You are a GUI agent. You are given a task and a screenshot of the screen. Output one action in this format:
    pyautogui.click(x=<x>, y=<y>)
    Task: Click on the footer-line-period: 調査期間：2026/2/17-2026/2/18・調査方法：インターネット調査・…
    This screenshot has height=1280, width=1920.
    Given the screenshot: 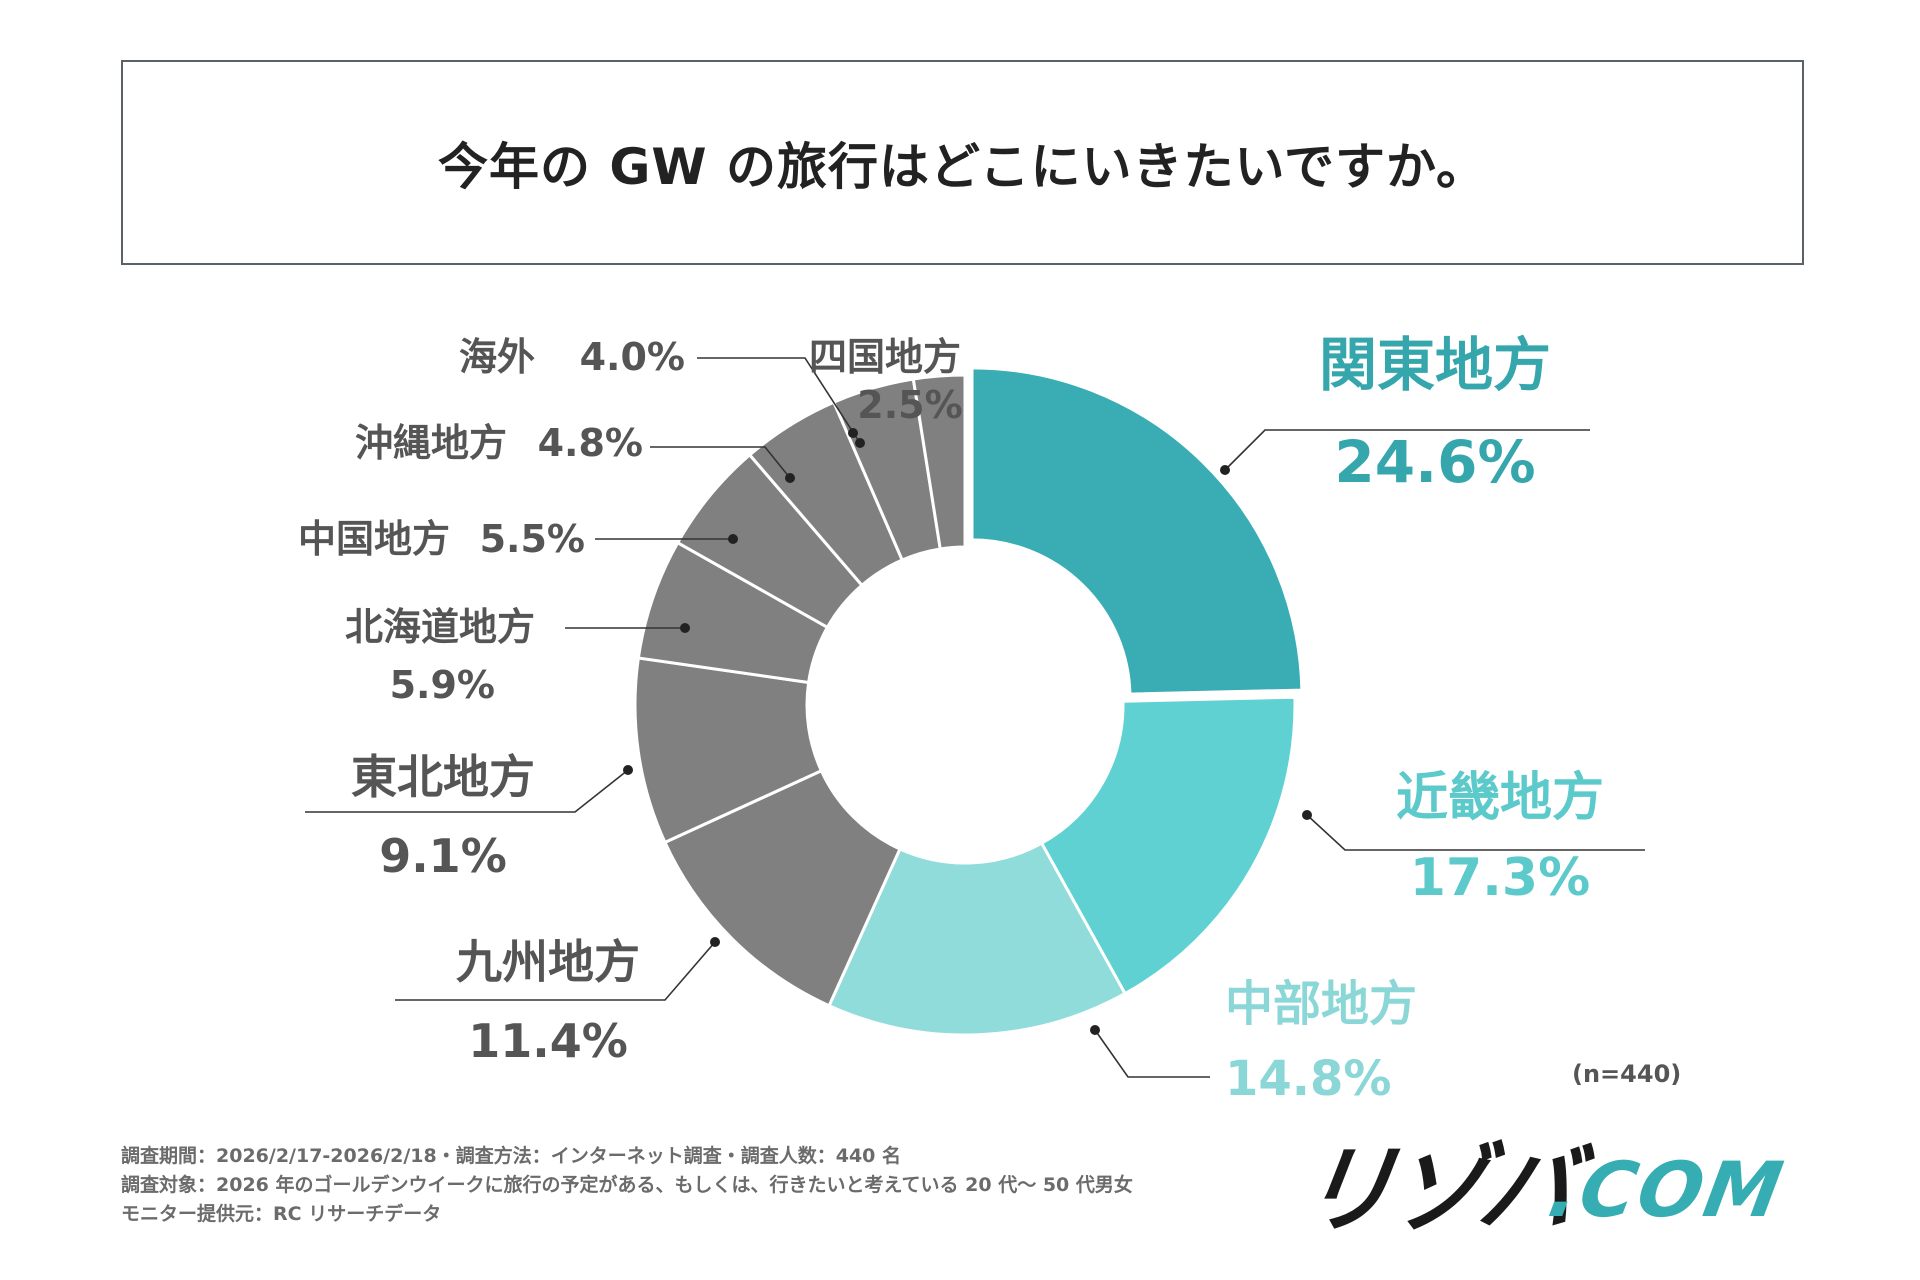 What is the action you would take?
    pyautogui.click(x=511, y=1156)
    